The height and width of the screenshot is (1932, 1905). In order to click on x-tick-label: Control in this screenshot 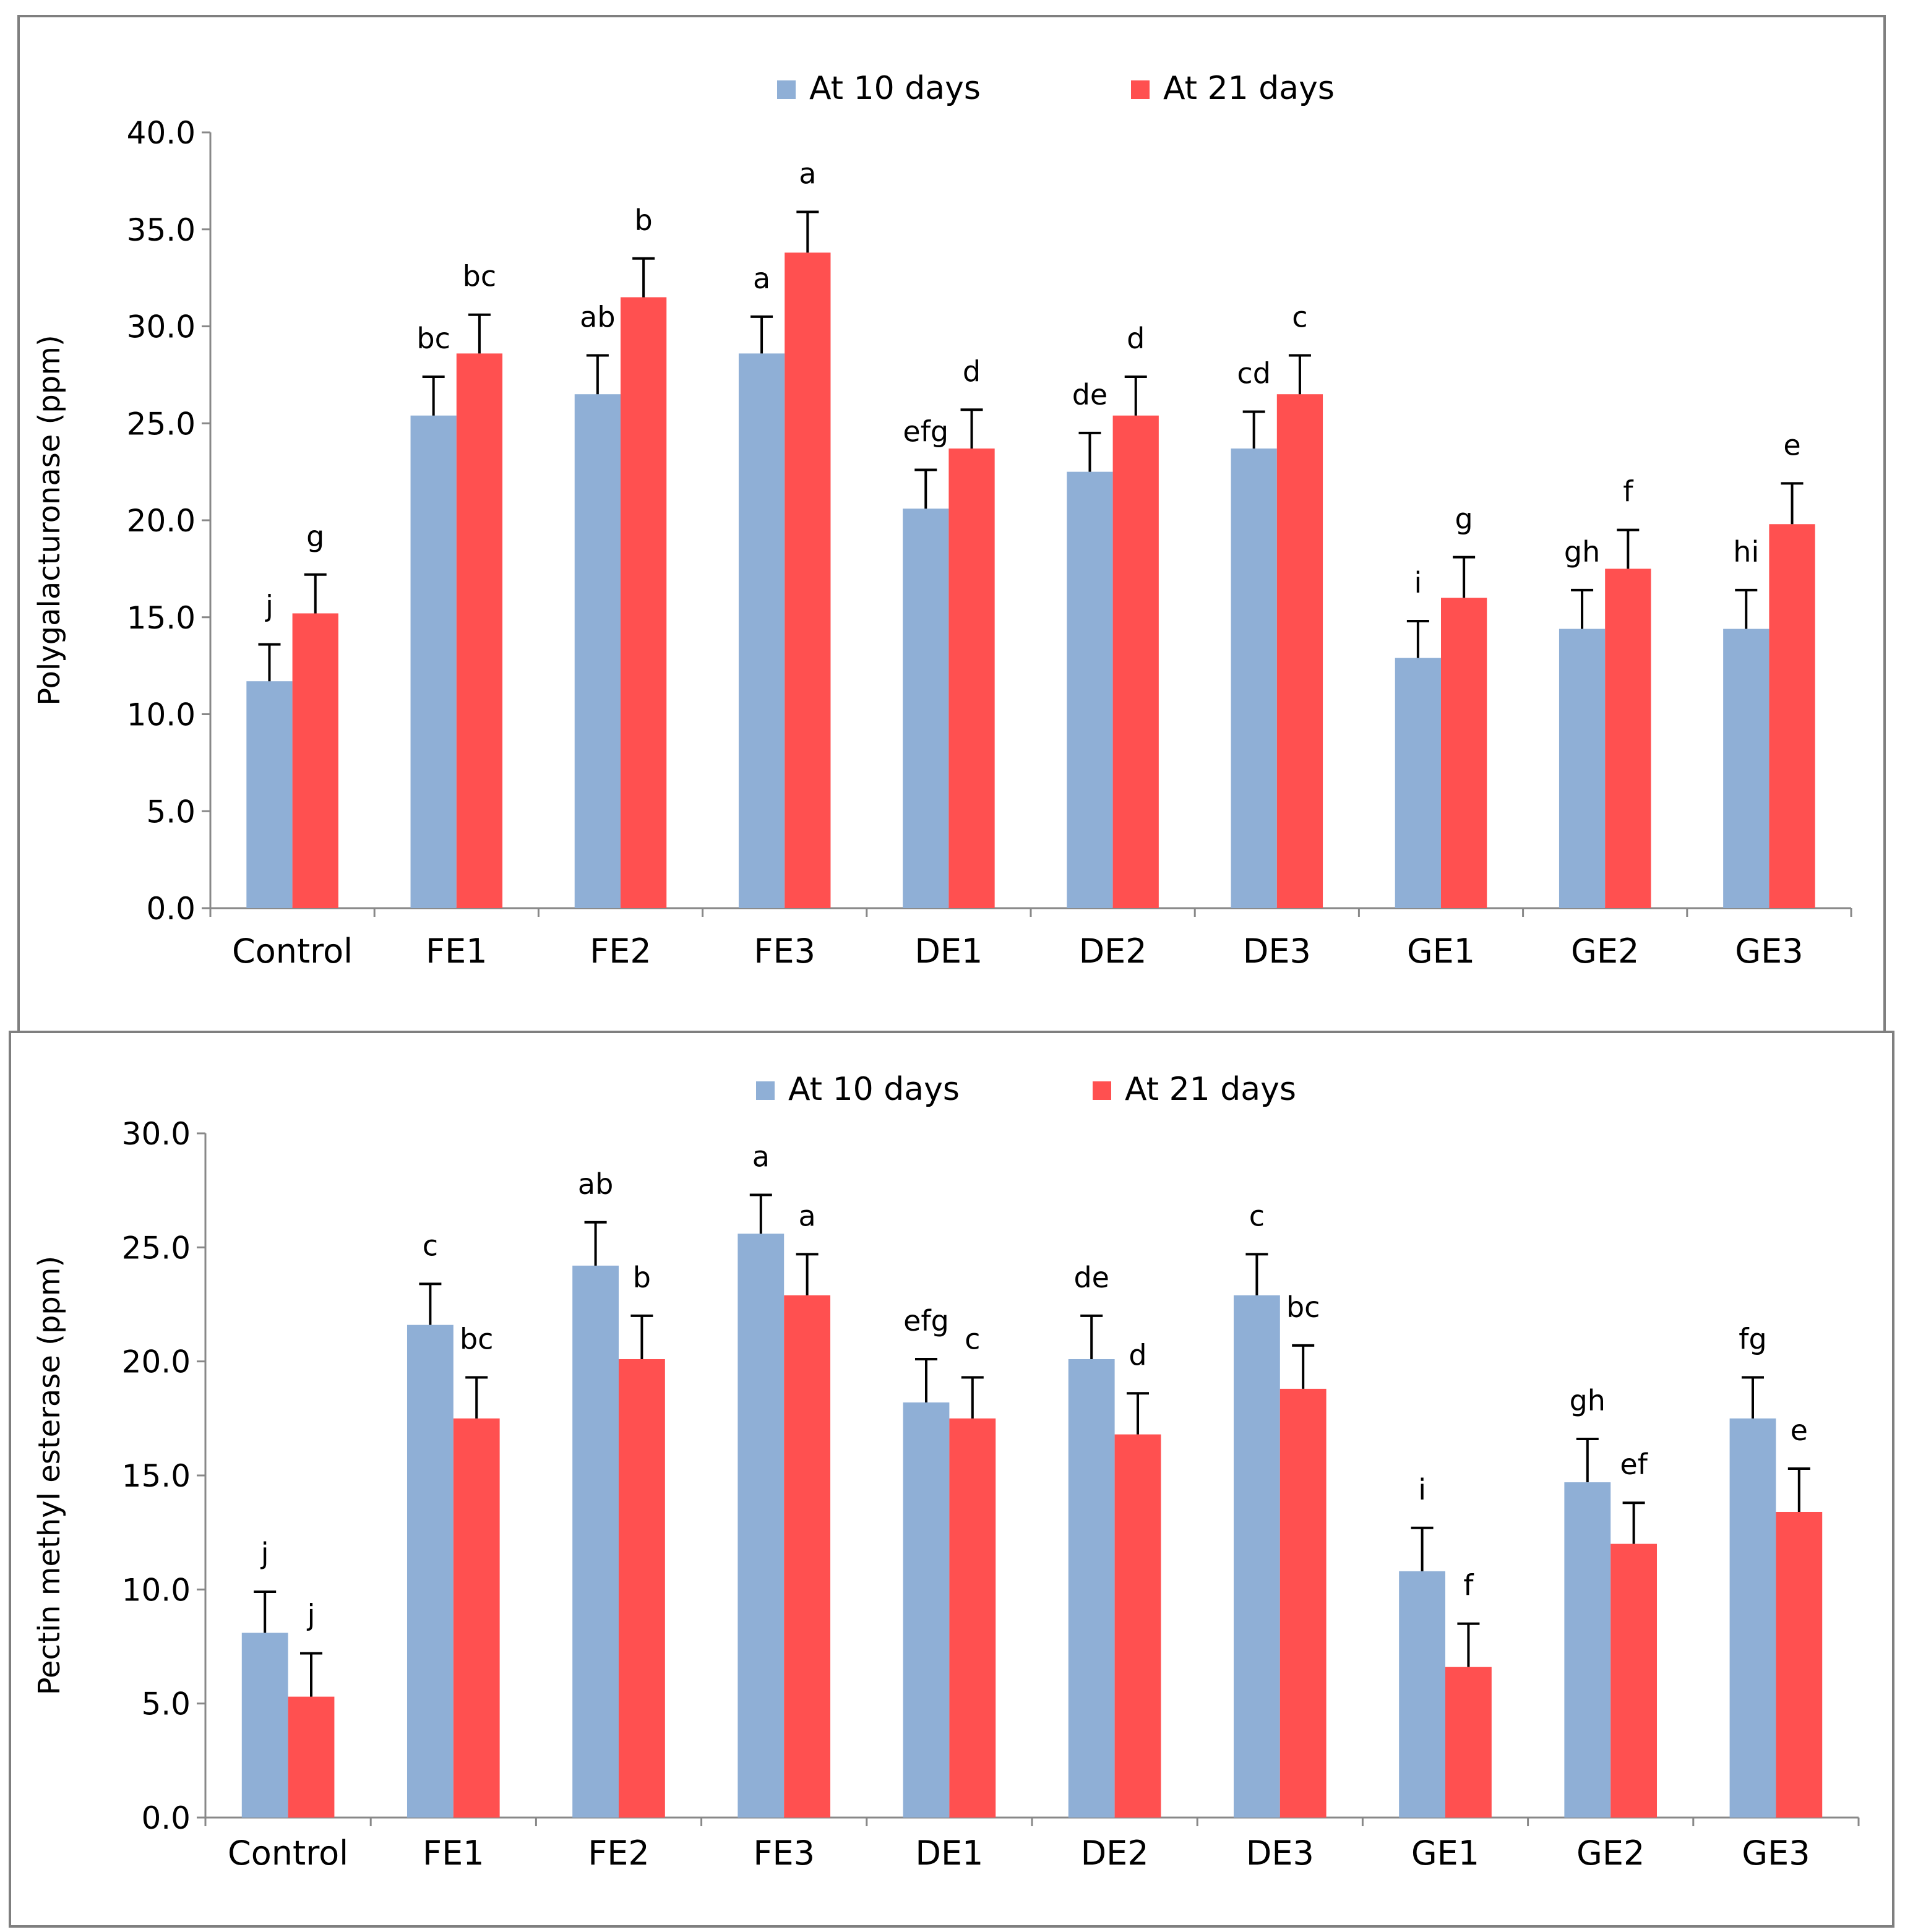, I will do `click(292, 951)`.